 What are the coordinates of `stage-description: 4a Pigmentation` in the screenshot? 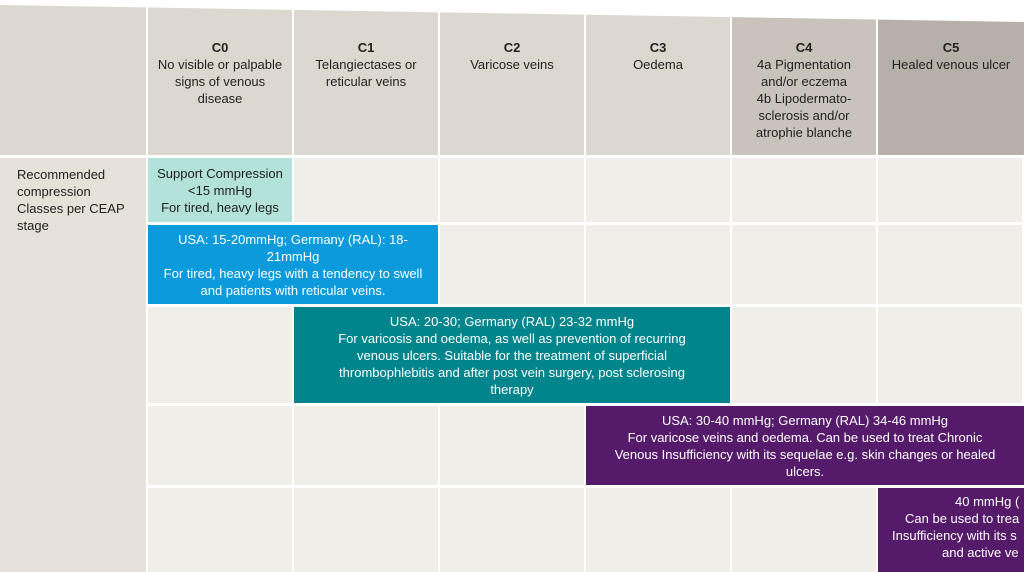 It's located at (804, 64).